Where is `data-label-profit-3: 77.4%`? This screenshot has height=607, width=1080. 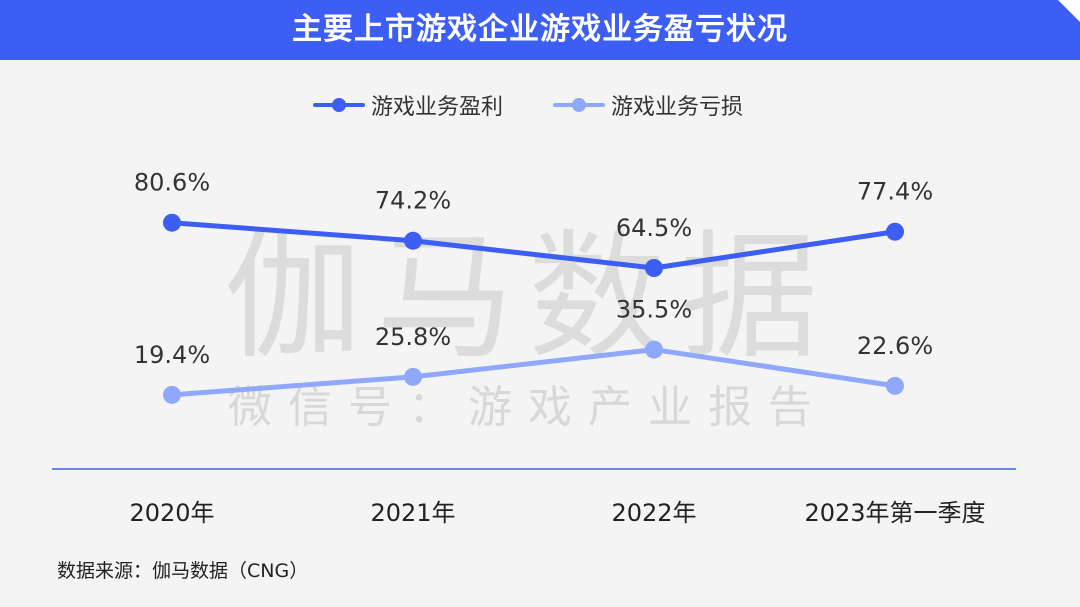 data-label-profit-3: 77.4% is located at coordinates (895, 192).